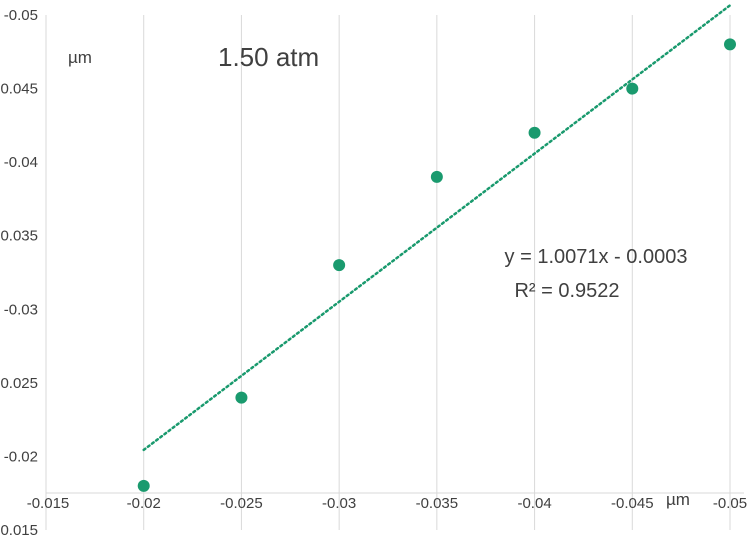  I want to click on y-tick-label: -0.03, so click(21, 309).